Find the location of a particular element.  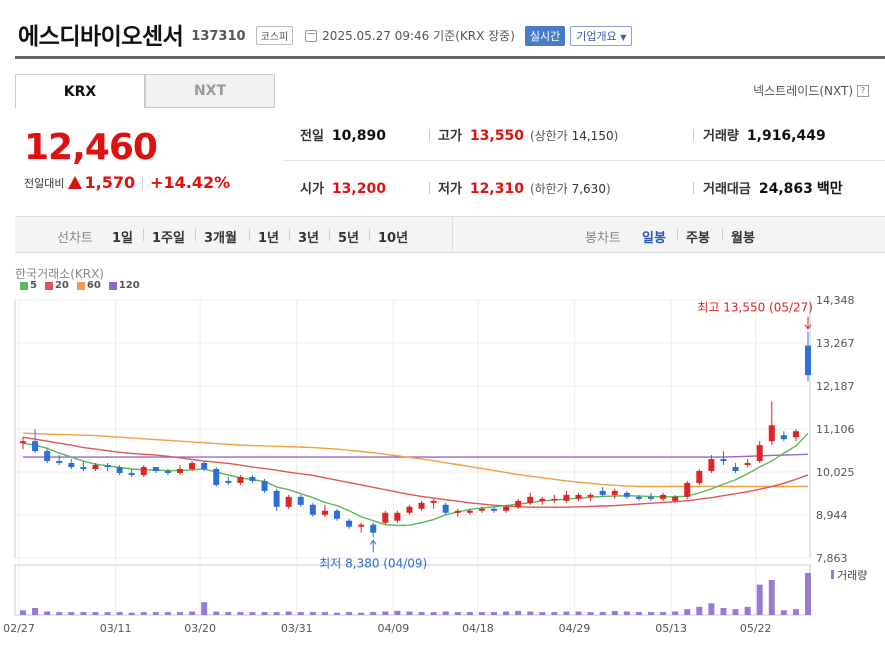

stat-label: 저가 is located at coordinates (450, 189).